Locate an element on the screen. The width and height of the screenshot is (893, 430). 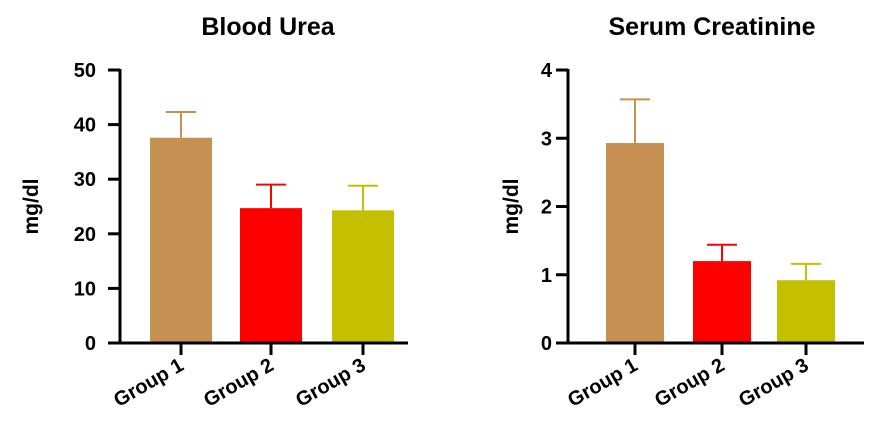
y-tick-label: 1 is located at coordinates (546, 276).